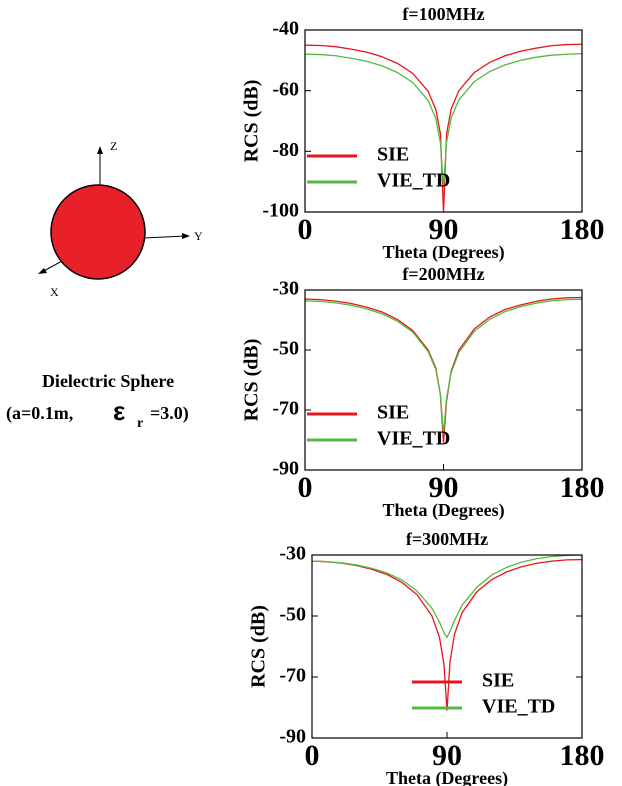 The image size is (622, 786). What do you see at coordinates (443, 274) in the screenshot?
I see `chart-title: f=200MHz` at bounding box center [443, 274].